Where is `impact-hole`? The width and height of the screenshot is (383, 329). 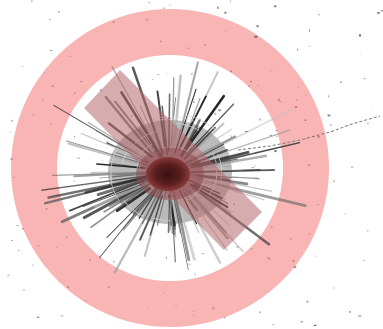 impact-hole is located at coordinates (168, 174).